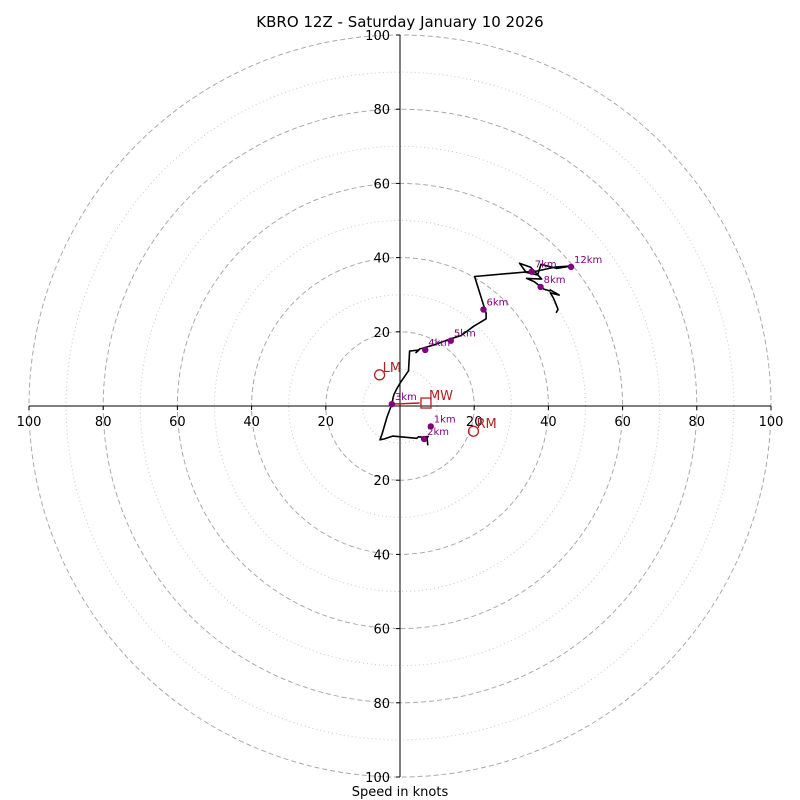 The height and width of the screenshot is (800, 800). What do you see at coordinates (438, 432) in the screenshot?
I see `height-label-2km: 2km` at bounding box center [438, 432].